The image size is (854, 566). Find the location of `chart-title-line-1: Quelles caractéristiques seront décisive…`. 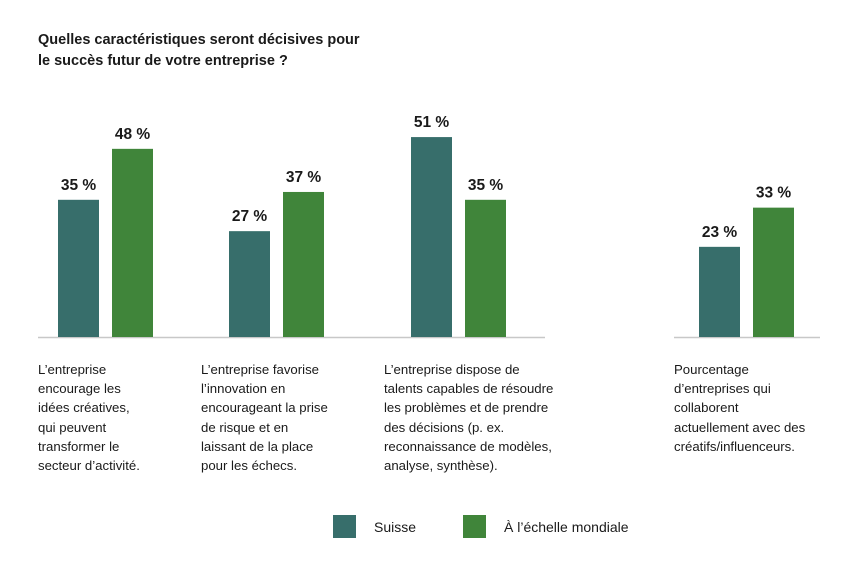

chart-title-line-1: Quelles caractéristiques seront décisive… is located at coordinates (199, 40).